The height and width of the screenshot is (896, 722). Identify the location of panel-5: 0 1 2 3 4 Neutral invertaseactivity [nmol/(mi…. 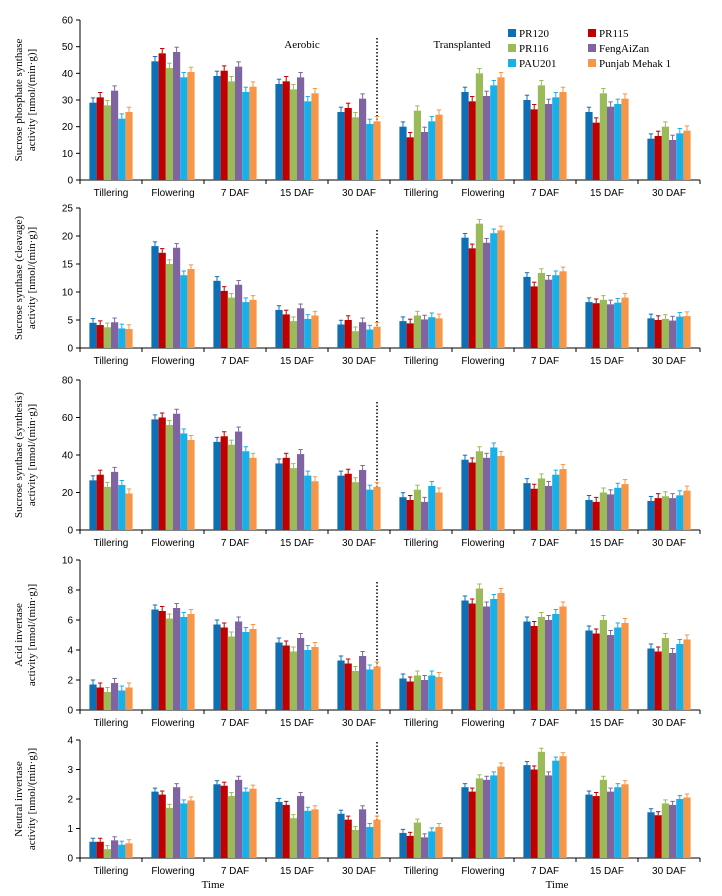
(357, 806).